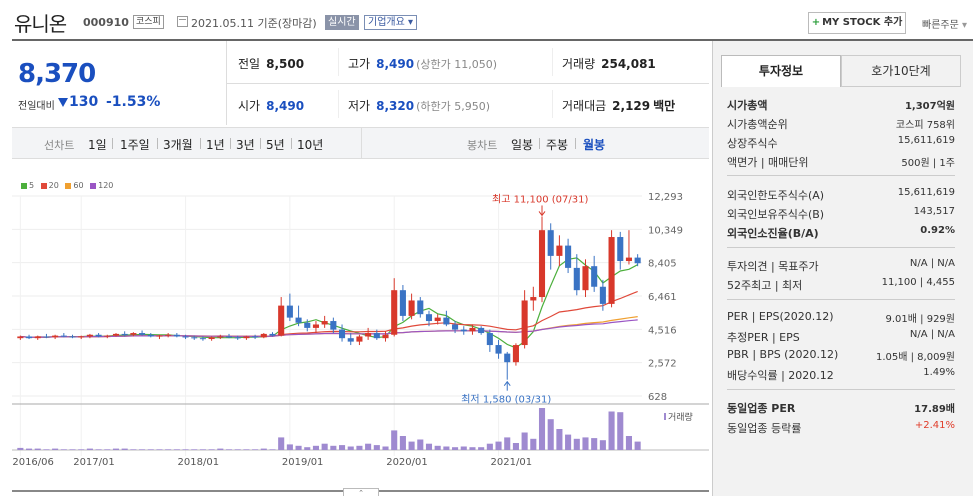  What do you see at coordinates (594, 145) in the screenshot?
I see `period-monthly: 월봉` at bounding box center [594, 145].